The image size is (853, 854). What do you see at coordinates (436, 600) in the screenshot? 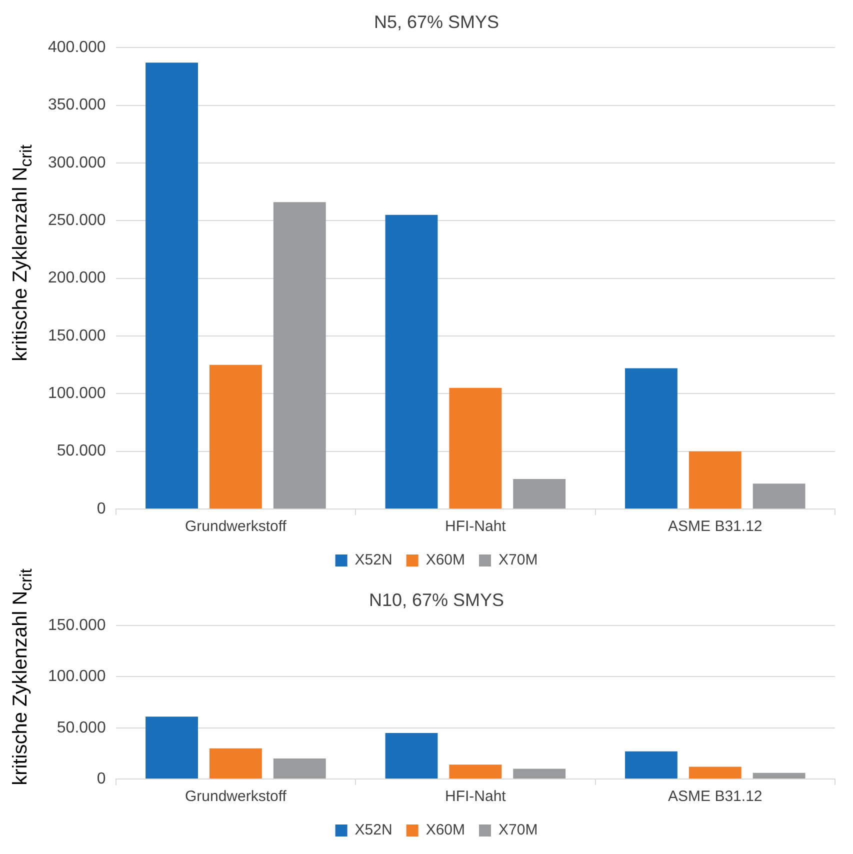
I see `chart-title: N10, 67% SMYS` at bounding box center [436, 600].